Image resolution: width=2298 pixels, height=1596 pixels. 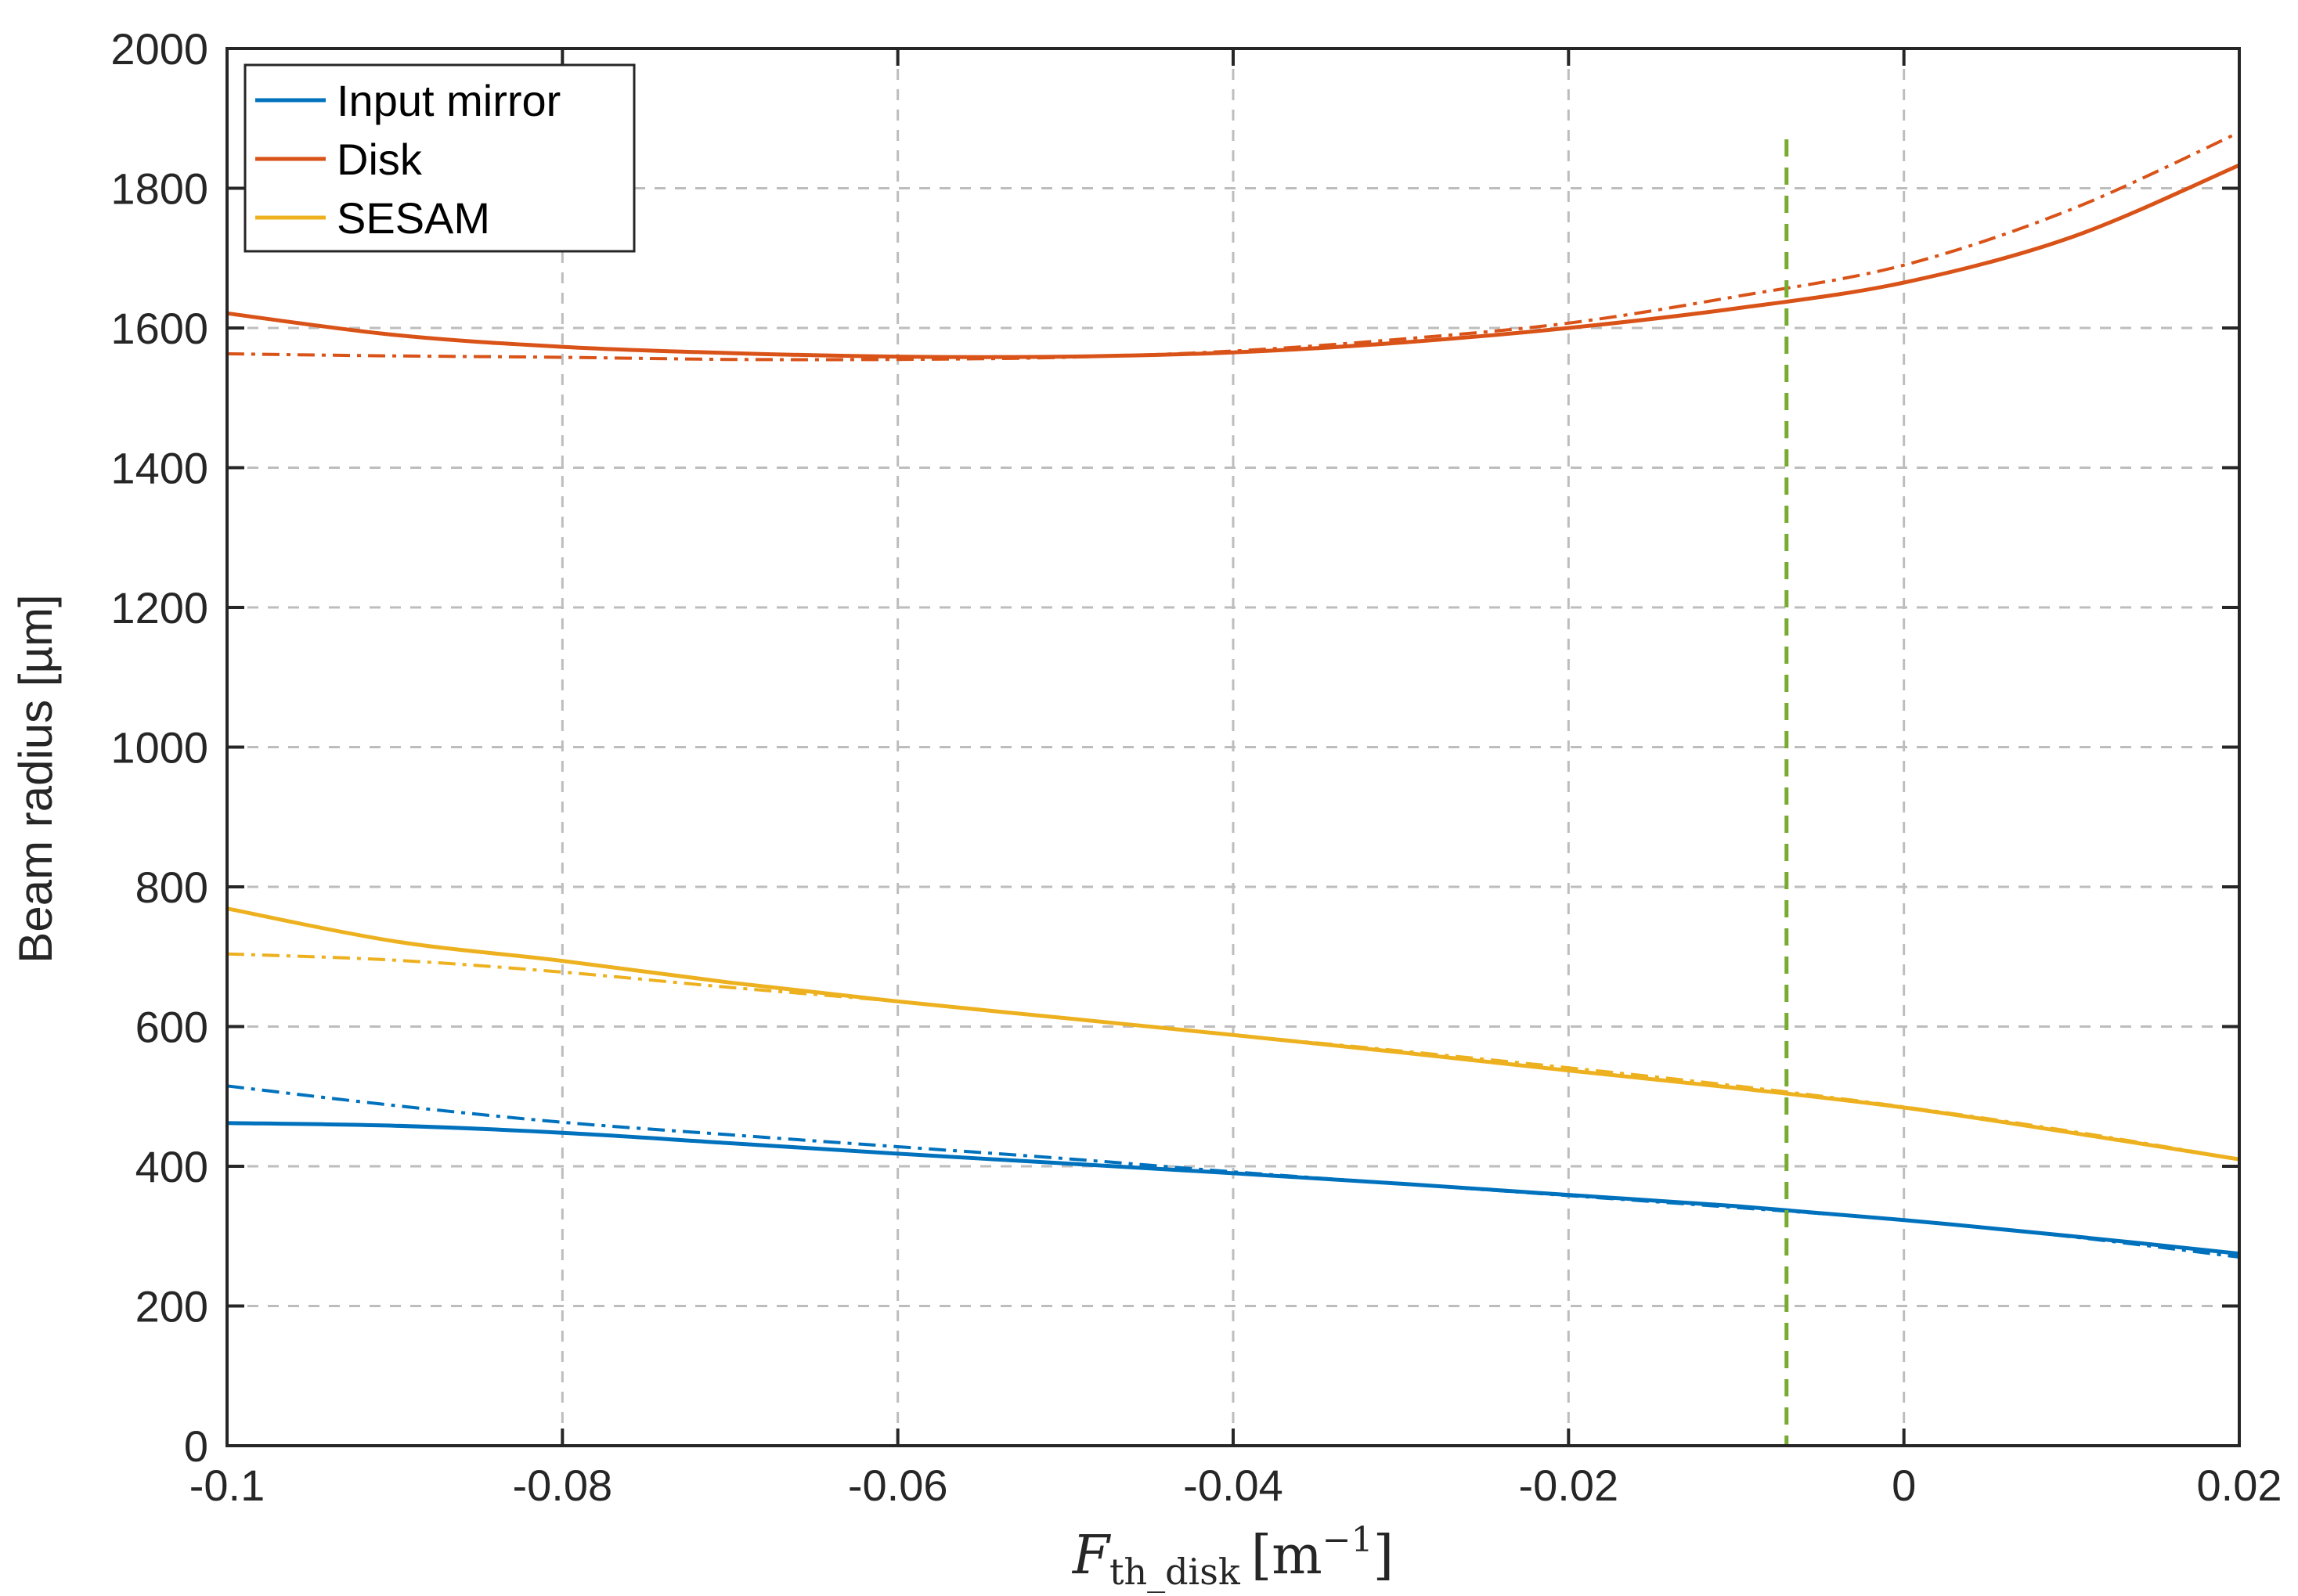 I want to click on y-axis-title: Beam radius [µm], so click(x=35, y=779).